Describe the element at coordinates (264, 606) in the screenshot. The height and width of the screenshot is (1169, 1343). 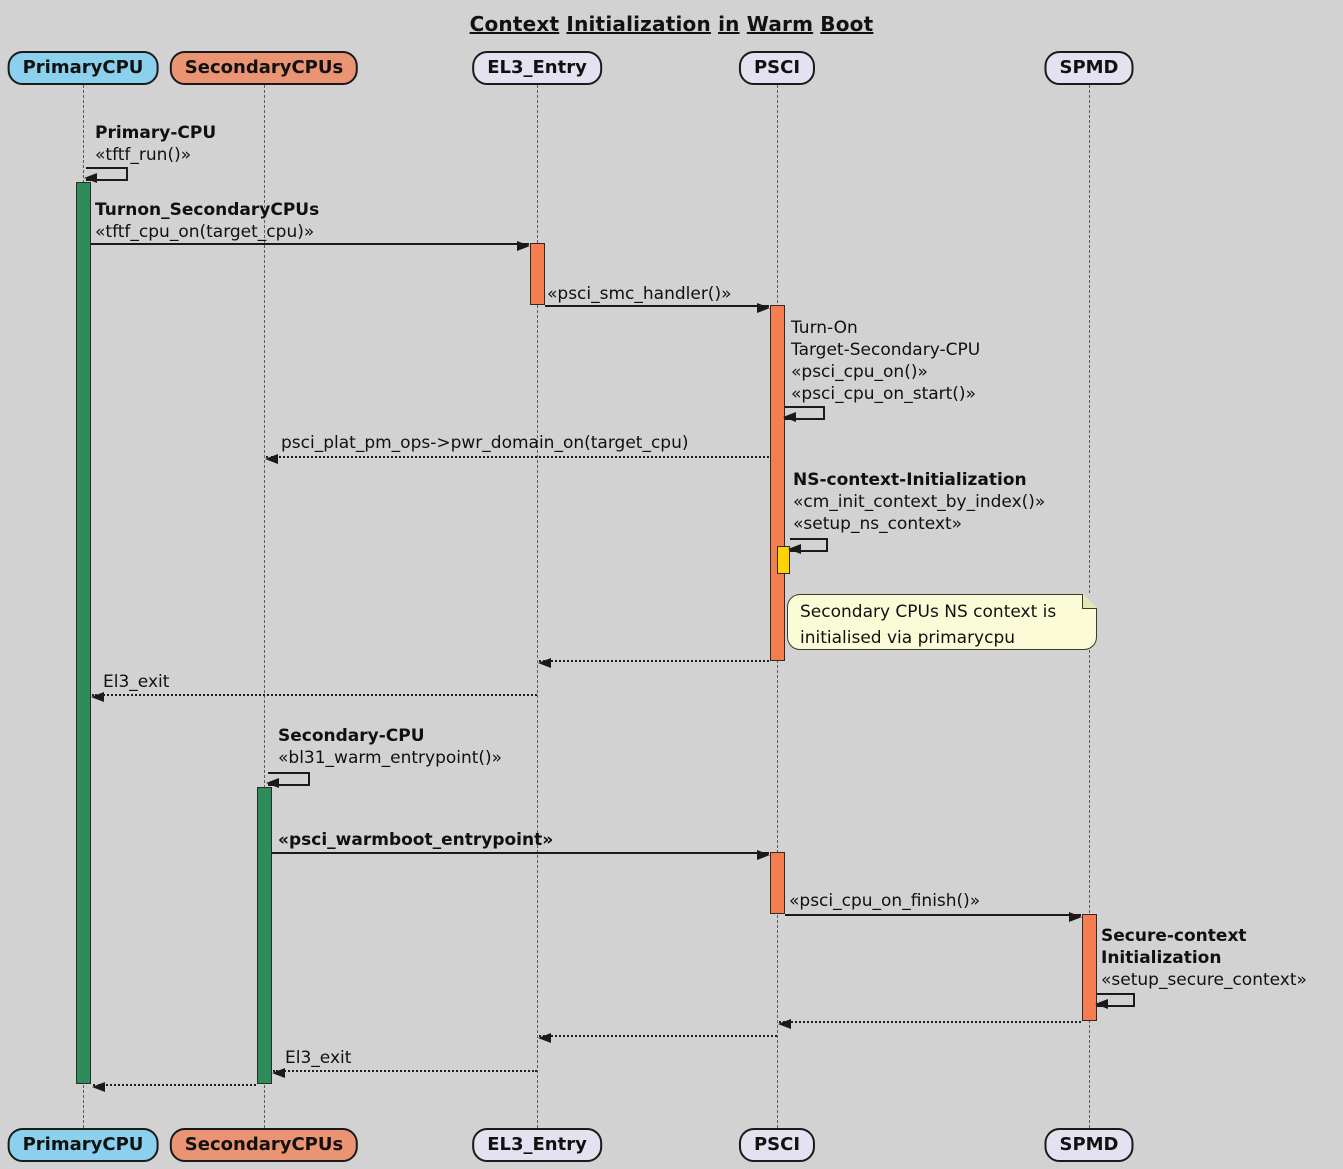
I see `lifeline-secondarycpus` at that location.